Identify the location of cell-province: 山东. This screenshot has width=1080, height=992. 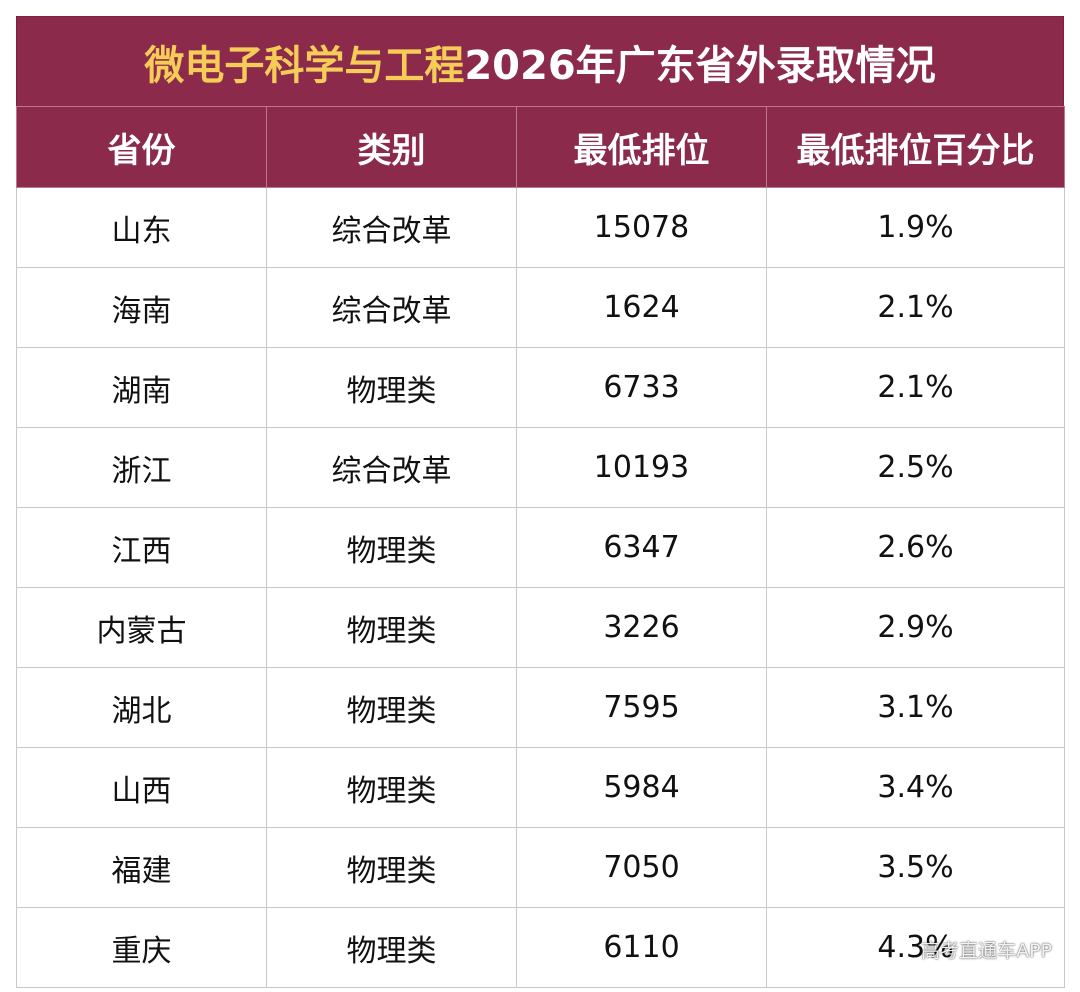
(141, 227).